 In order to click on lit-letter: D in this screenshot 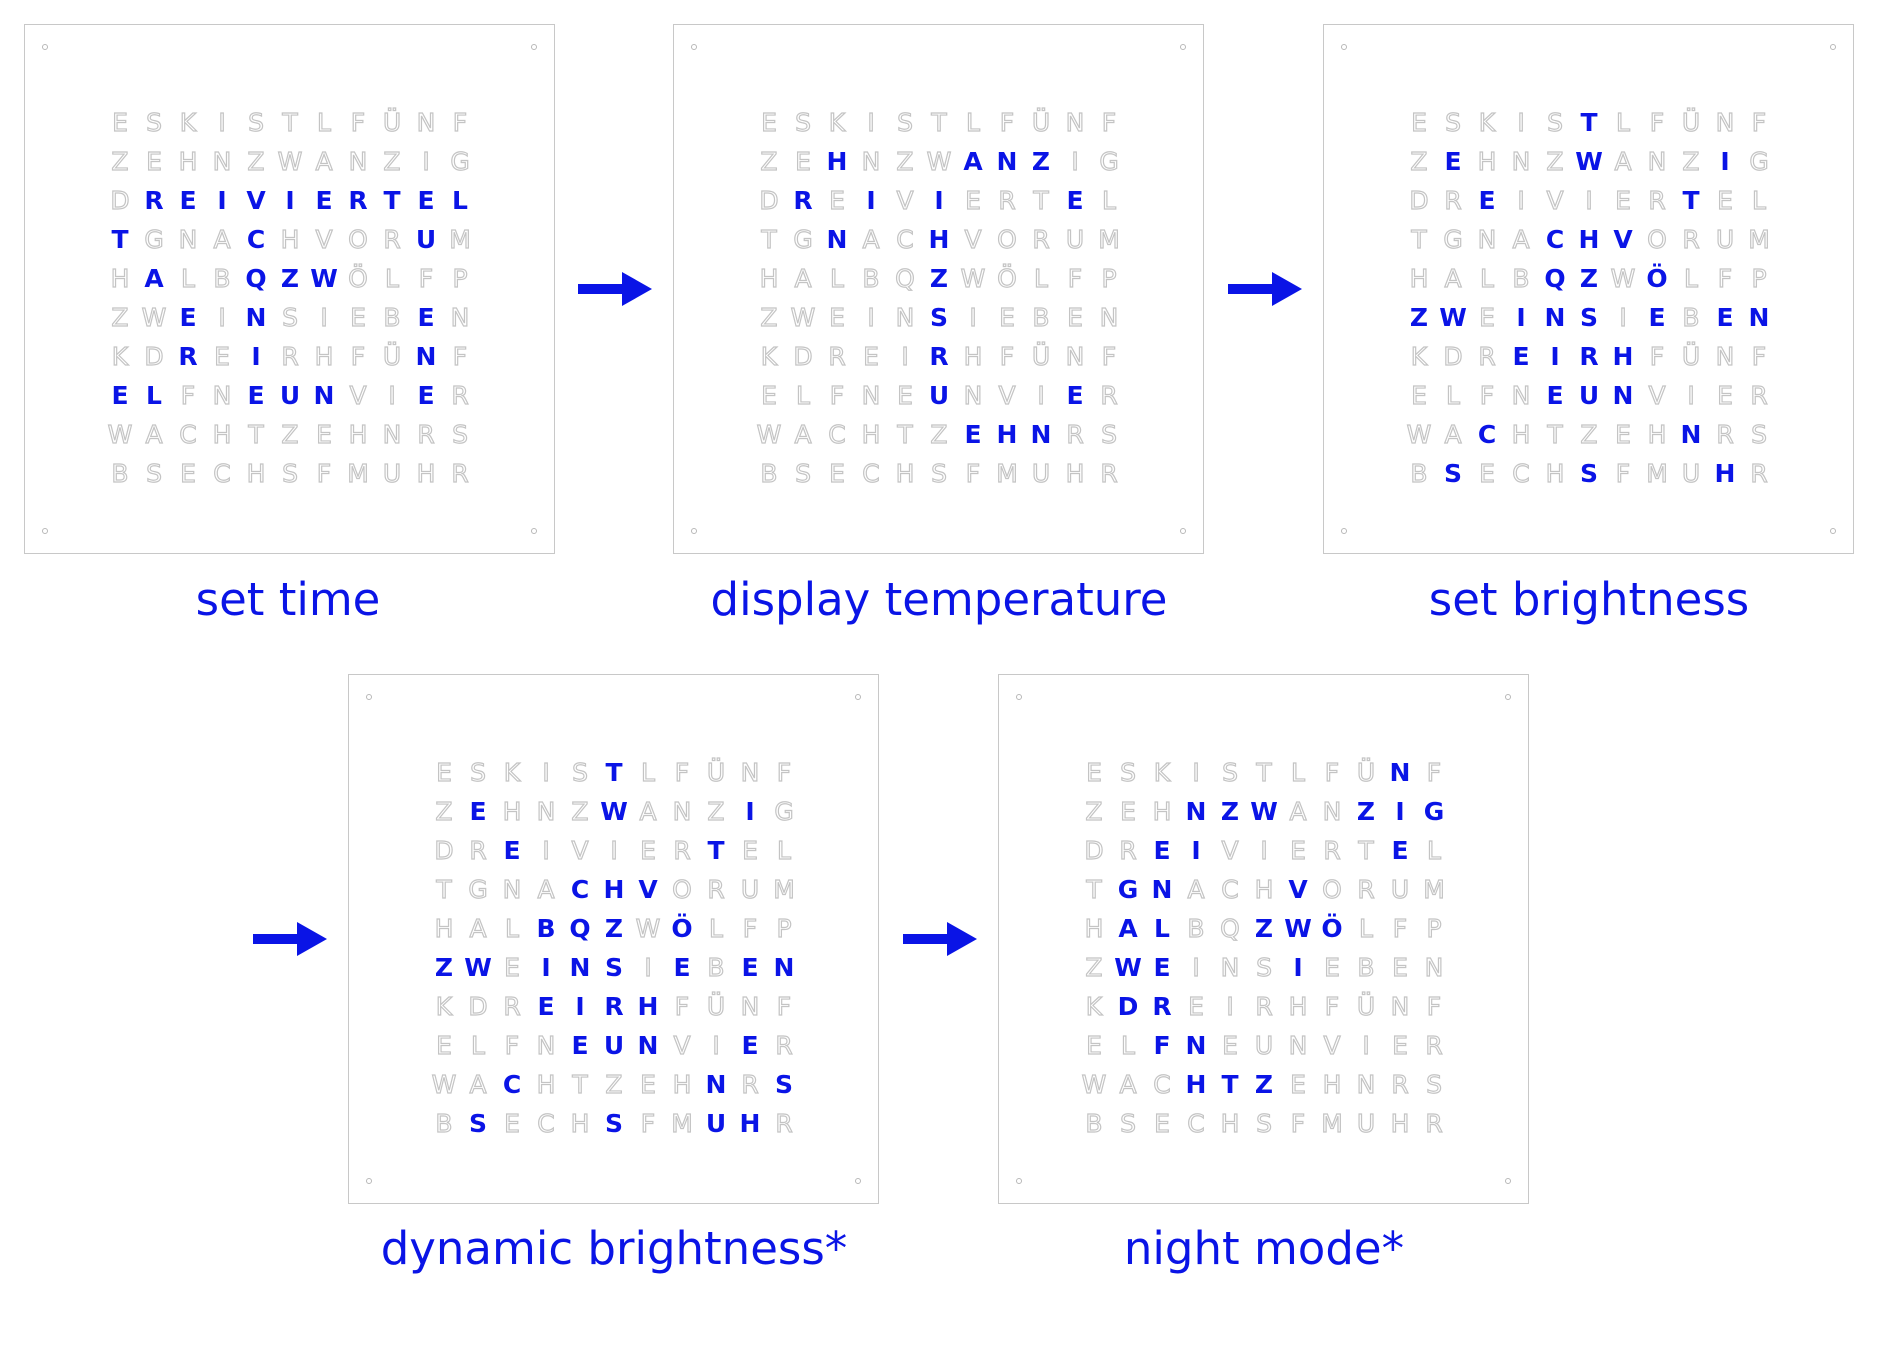, I will do `click(1128, 1006)`.